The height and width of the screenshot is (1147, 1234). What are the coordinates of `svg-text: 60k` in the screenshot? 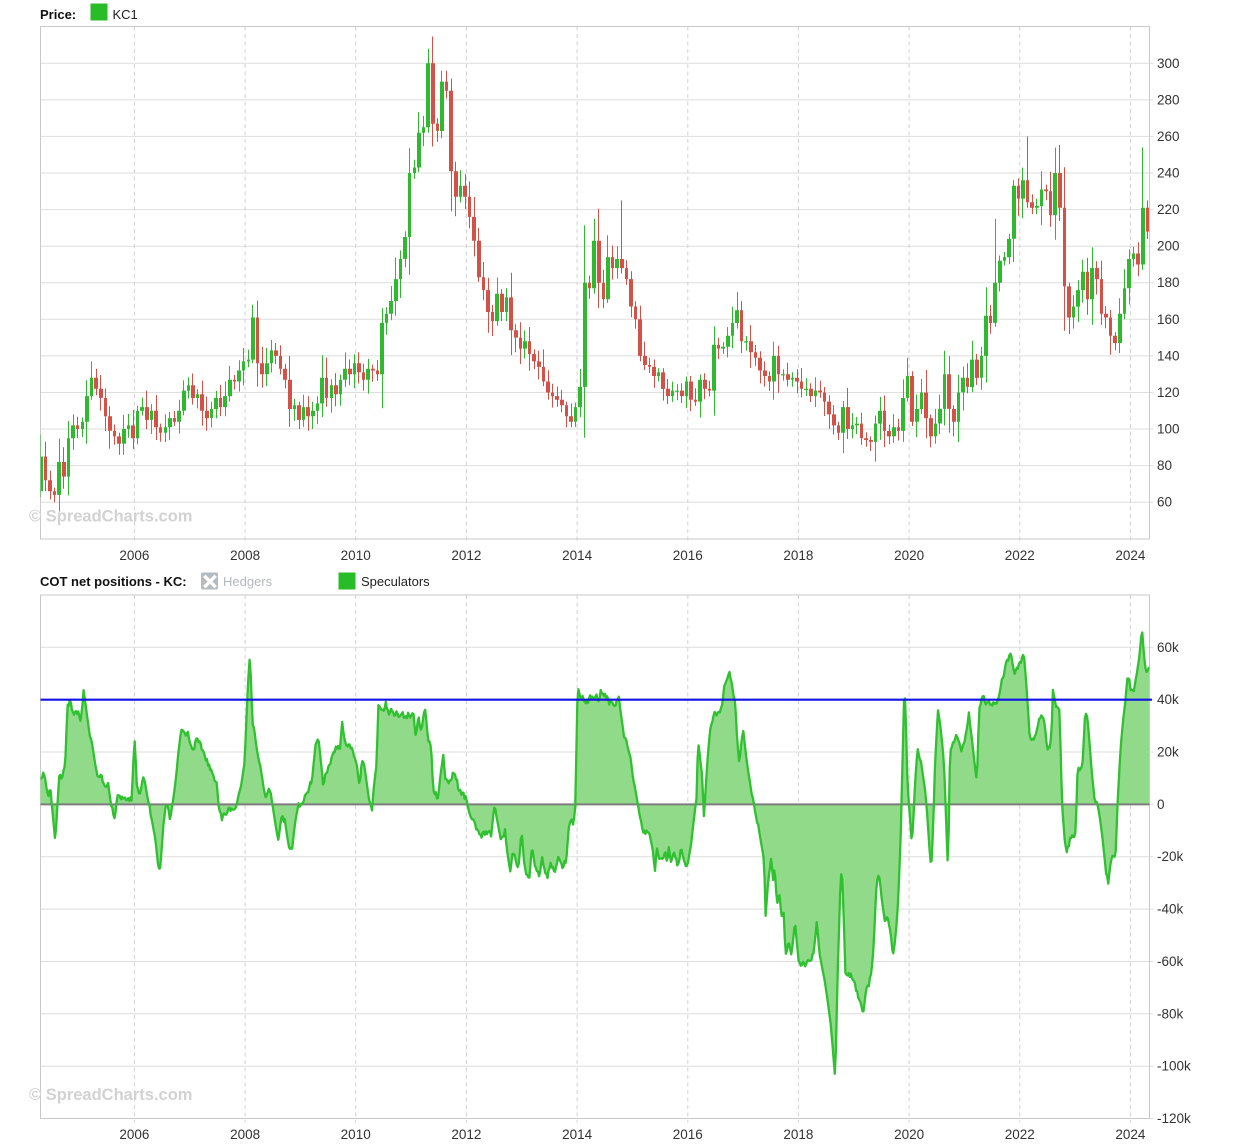 It's located at (1168, 647).